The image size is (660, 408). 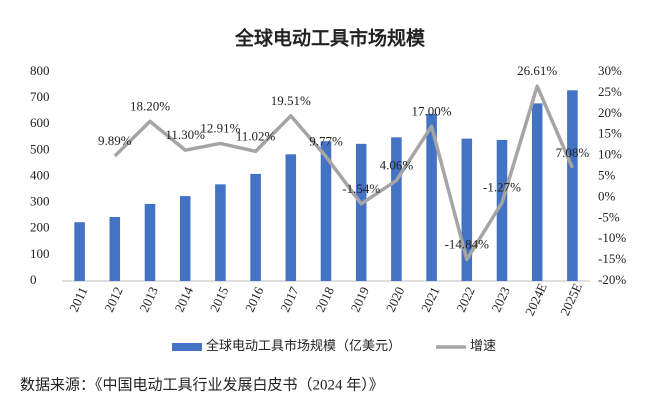 I want to click on y2-tick-label: -5%, so click(x=609, y=216).